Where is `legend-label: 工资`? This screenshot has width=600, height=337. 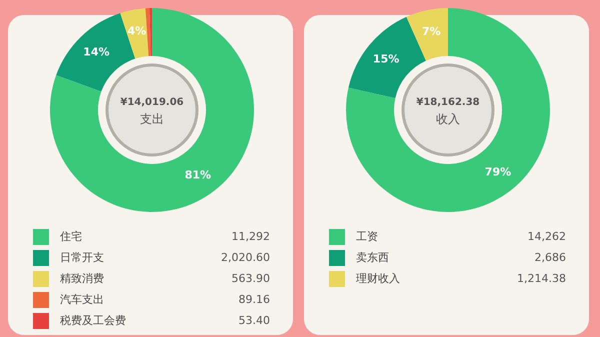
legend-label: 工资 is located at coordinates (367, 236).